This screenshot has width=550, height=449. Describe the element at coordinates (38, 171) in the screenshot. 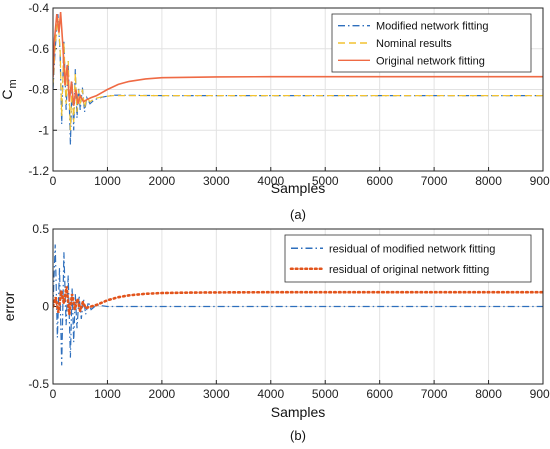

I see `y-tick-label: -1.2` at that location.